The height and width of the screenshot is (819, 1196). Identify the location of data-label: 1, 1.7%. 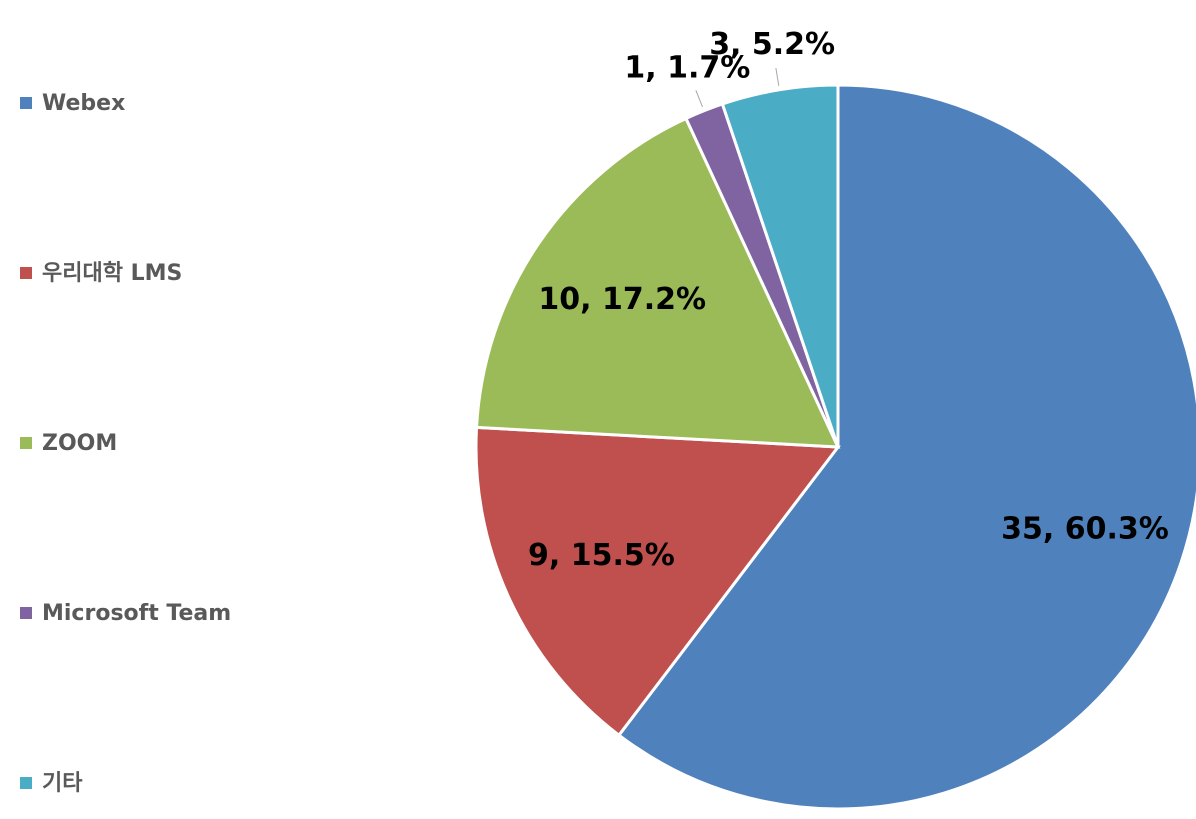
(687, 67).